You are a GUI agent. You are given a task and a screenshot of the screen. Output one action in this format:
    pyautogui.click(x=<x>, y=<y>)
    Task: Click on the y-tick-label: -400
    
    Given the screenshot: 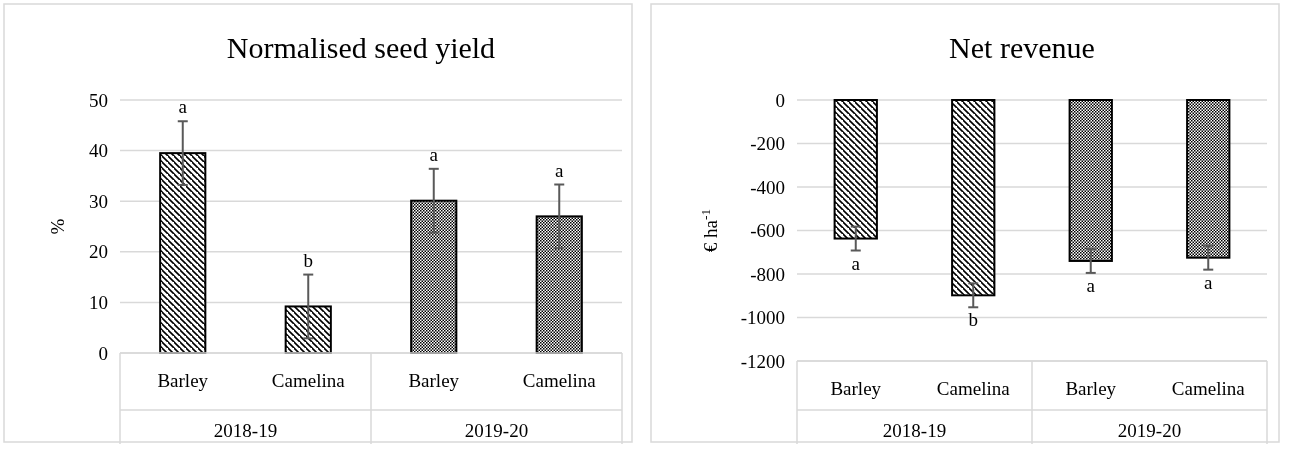 What is the action you would take?
    pyautogui.click(x=767, y=187)
    